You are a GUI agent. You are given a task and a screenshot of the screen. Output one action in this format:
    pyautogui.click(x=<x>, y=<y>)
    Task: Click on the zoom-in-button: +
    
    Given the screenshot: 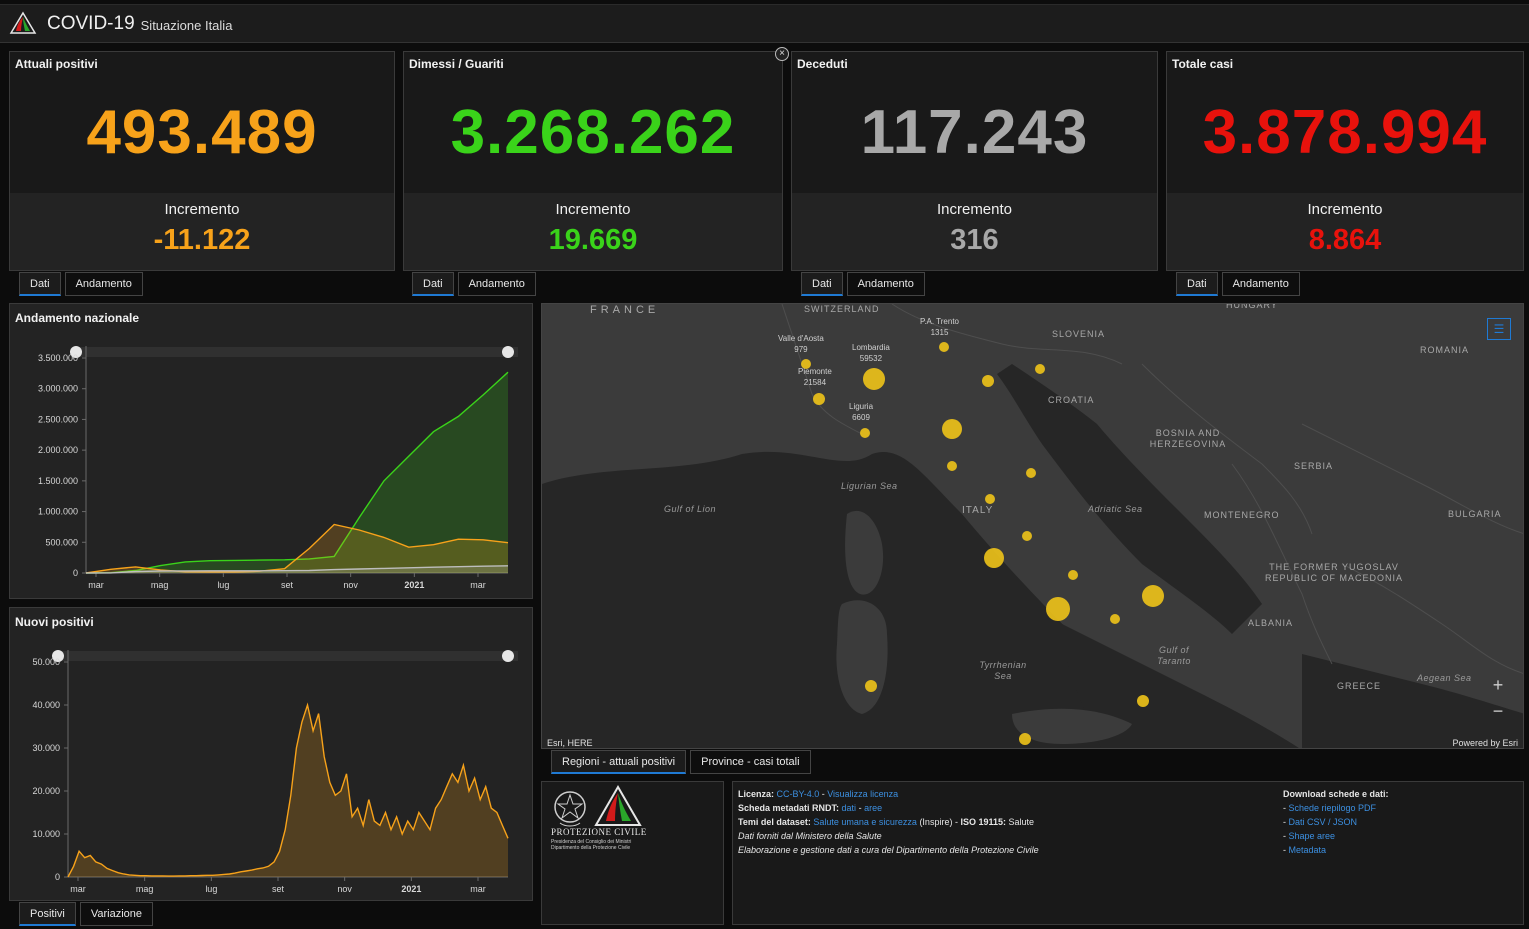 What is the action you would take?
    pyautogui.click(x=1498, y=685)
    